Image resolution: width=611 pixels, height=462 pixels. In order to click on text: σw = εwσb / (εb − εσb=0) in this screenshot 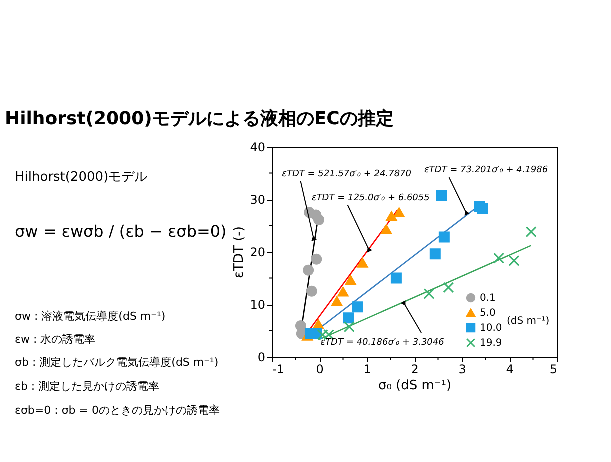, I will do `click(121, 231)`.